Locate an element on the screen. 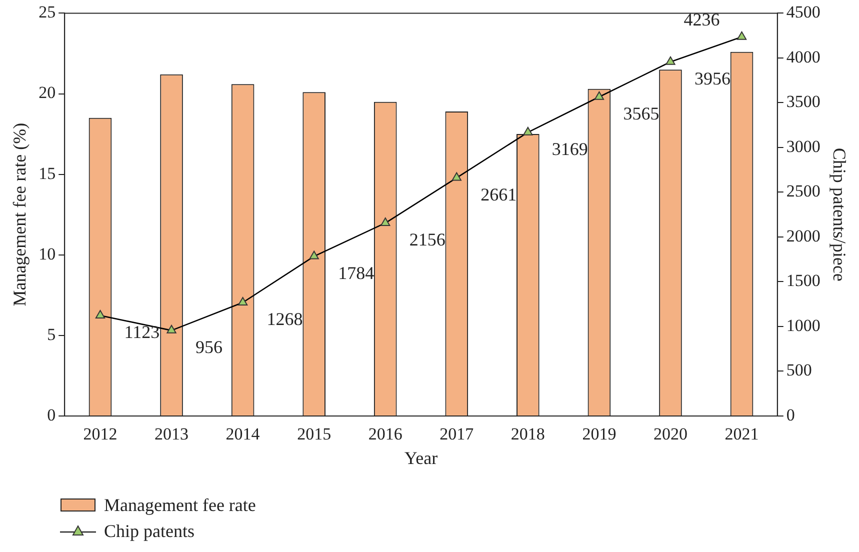  x-tick-label: 2020 is located at coordinates (670, 434).